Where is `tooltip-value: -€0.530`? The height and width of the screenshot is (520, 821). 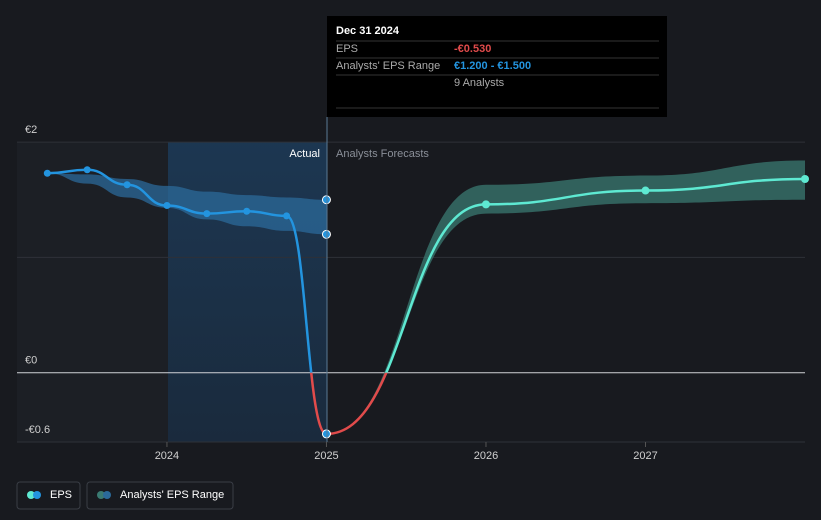 tooltip-value: -€0.530 is located at coordinates (472, 49).